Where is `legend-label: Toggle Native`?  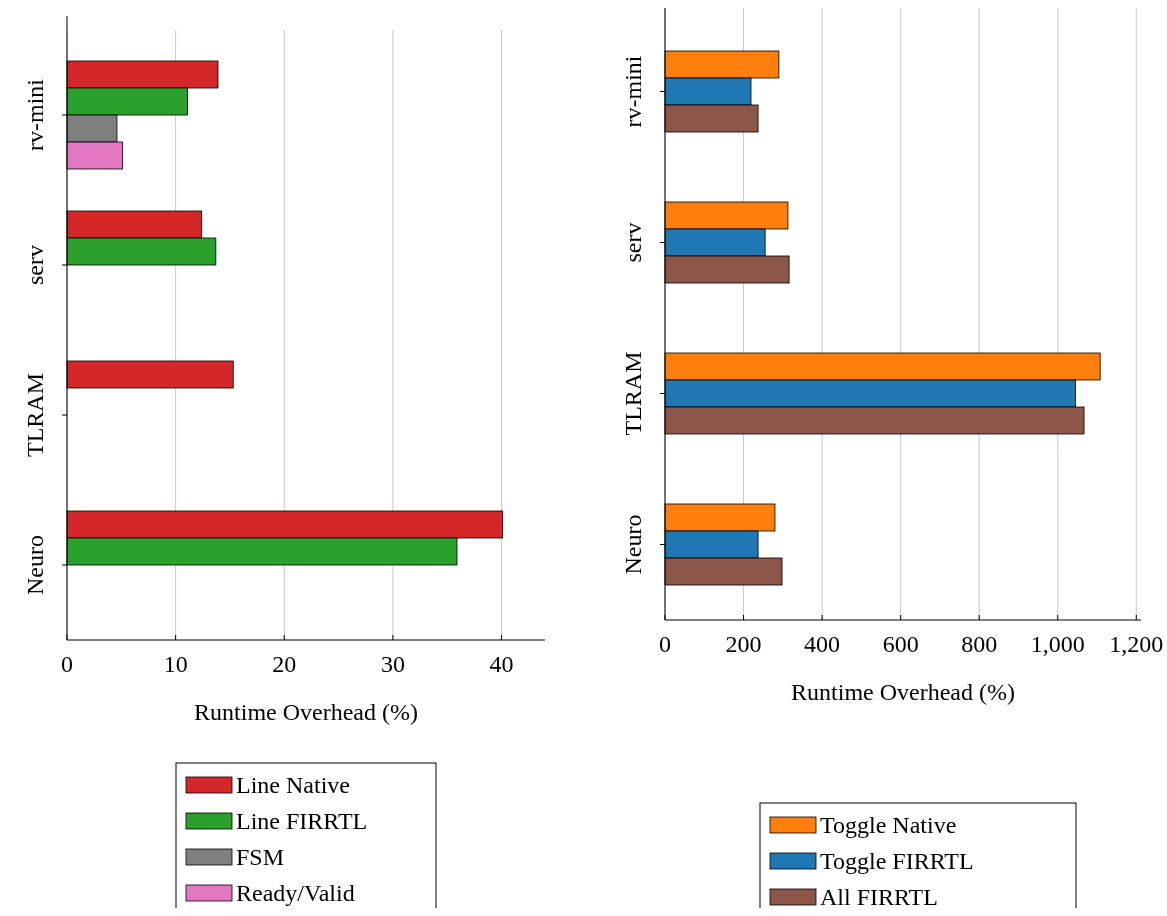
legend-label: Toggle Native is located at coordinates (888, 825).